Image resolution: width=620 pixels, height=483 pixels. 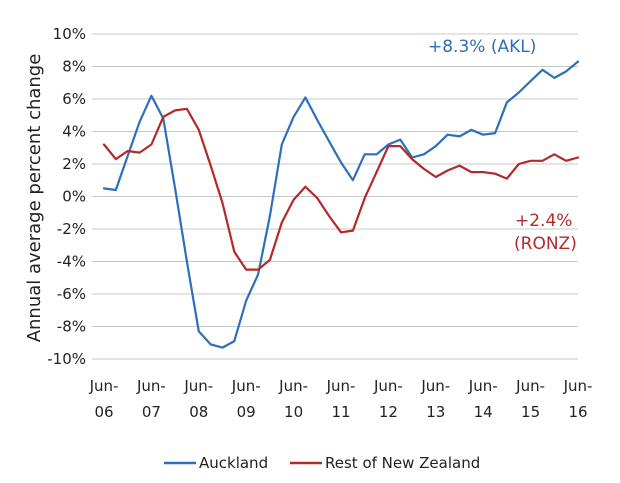 I want to click on y-axis-ticks: 10% 8% 6% 4% 2% 0% -2% -4% -6% -8% -10%, so click(x=66, y=196).